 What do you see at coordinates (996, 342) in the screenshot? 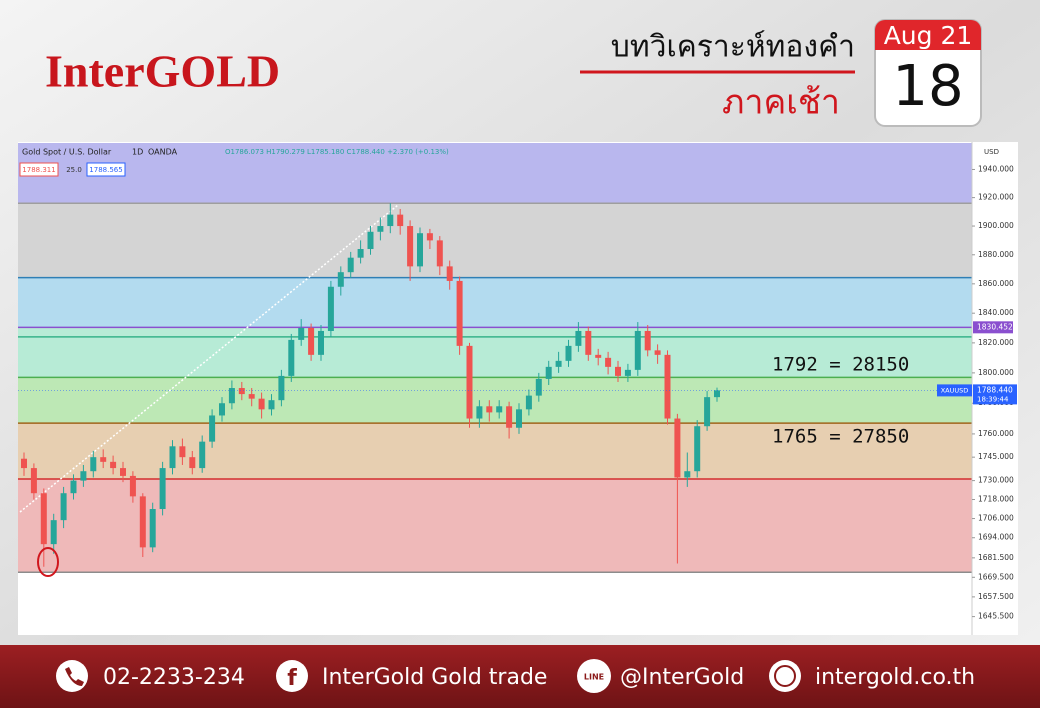
I see `y-tick-label: 1820.000` at bounding box center [996, 342].